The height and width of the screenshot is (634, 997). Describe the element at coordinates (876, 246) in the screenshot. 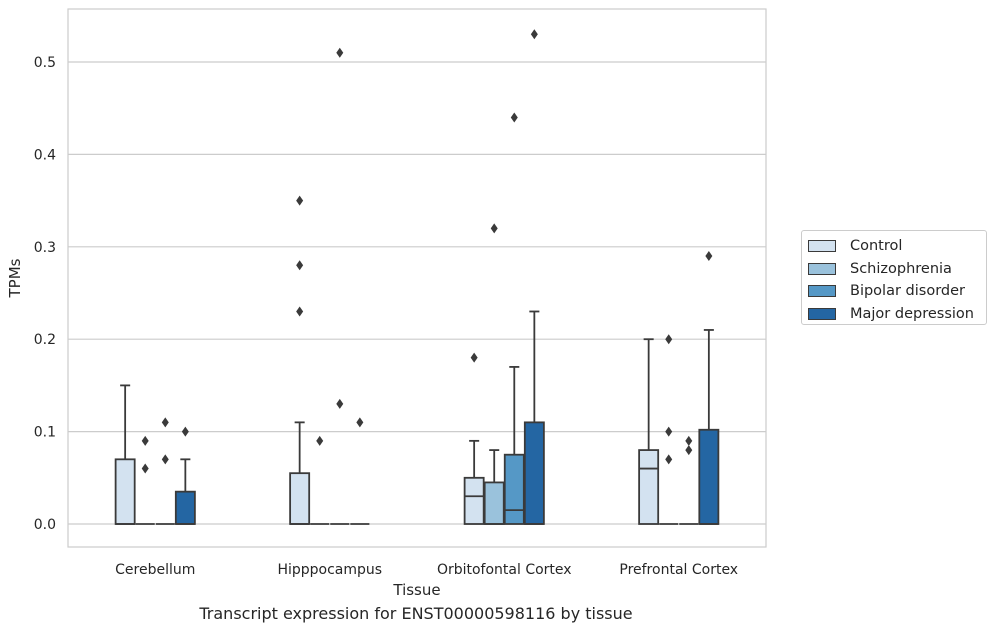

I see `legend-label: Control` at that location.